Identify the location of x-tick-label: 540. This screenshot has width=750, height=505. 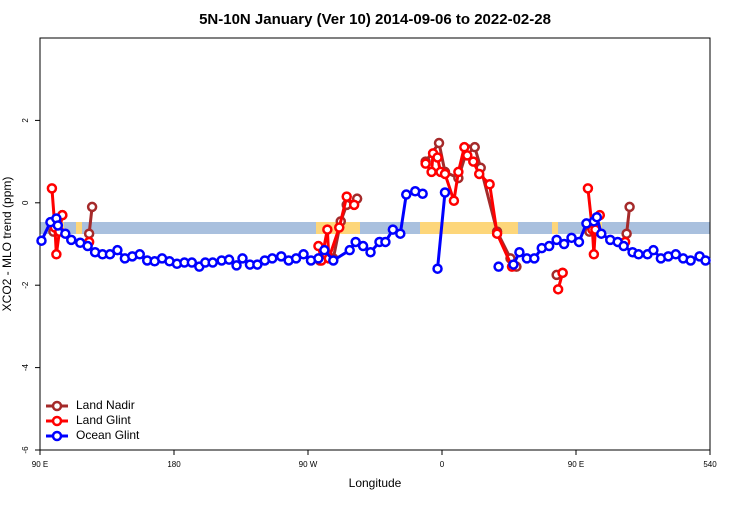
(710, 464).